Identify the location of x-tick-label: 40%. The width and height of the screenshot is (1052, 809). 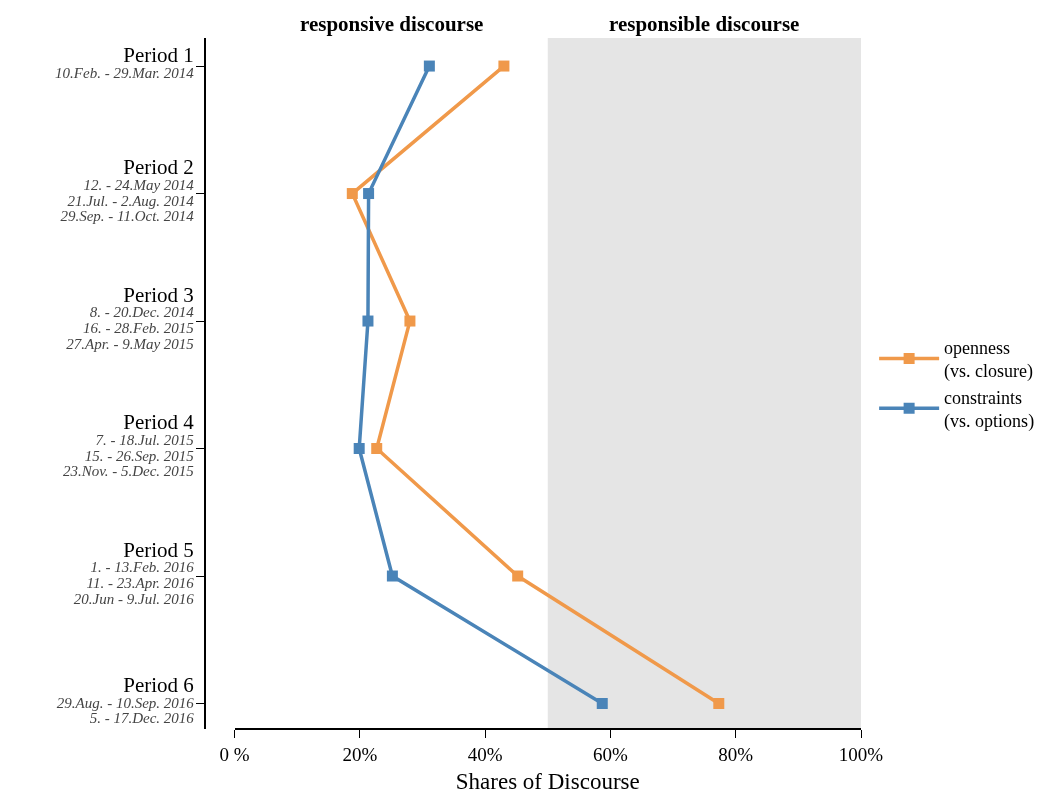
(485, 754).